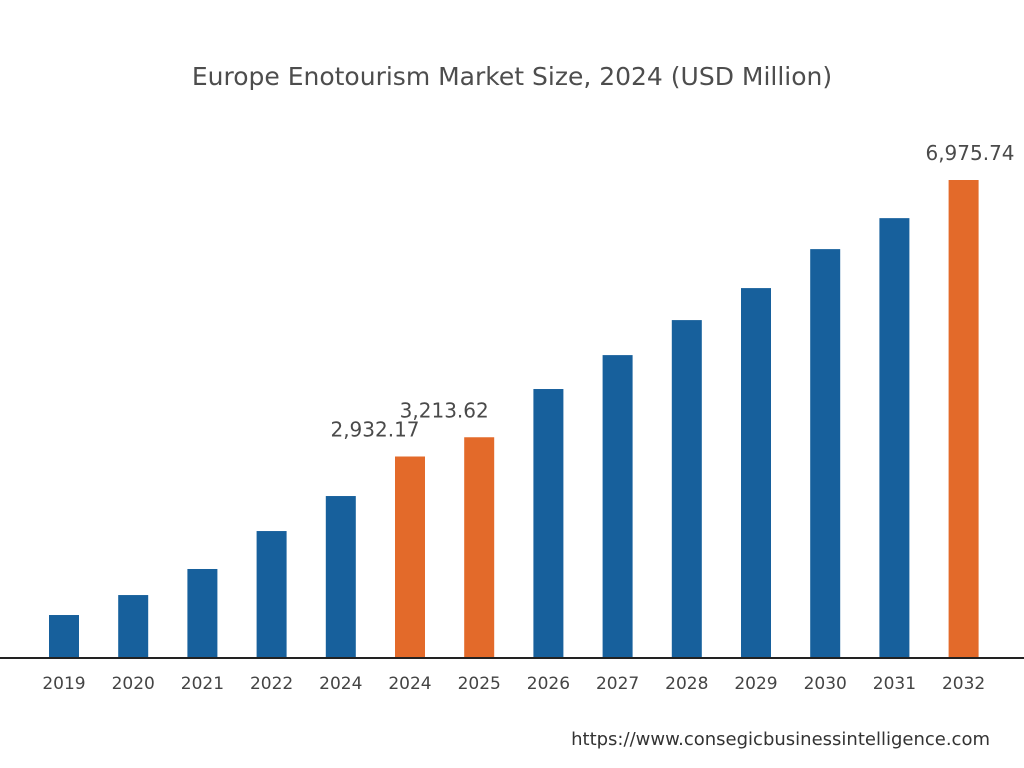  I want to click on x-tick-label: 2028, so click(686, 684).